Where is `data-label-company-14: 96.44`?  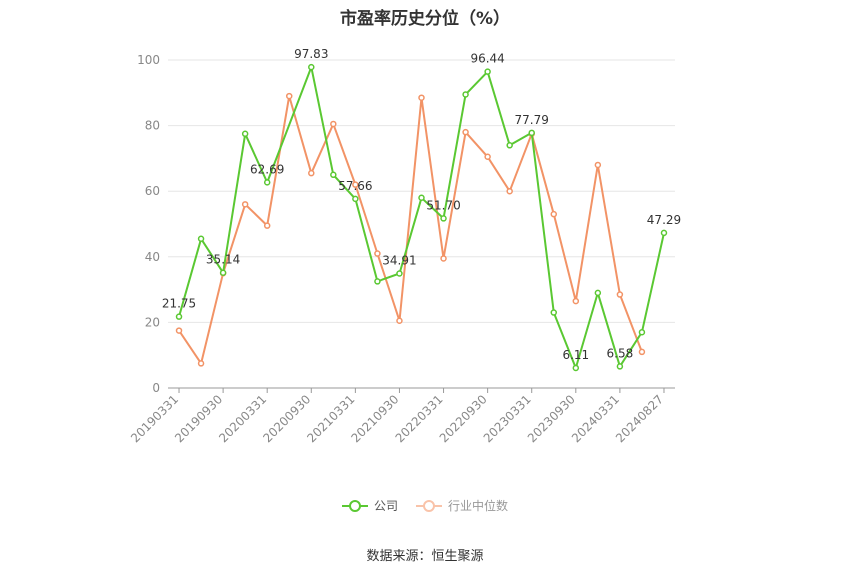
data-label-company-14: 96.44 is located at coordinates (487, 59).